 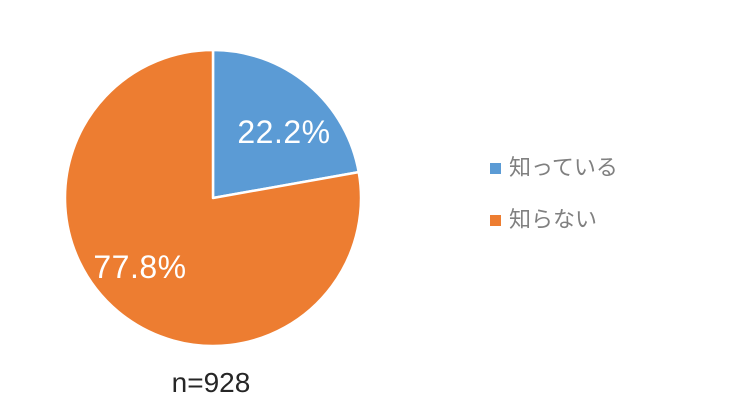 What do you see at coordinates (284, 132) in the screenshot?
I see `pie-slice-label-know: 22.2%` at bounding box center [284, 132].